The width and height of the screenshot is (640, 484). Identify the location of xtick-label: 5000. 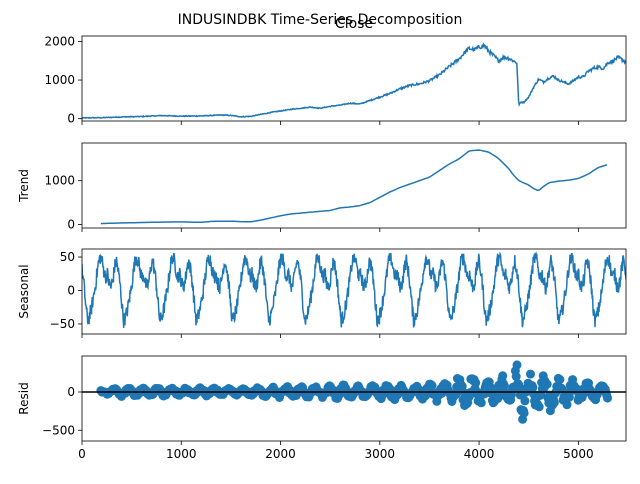
(578, 454).